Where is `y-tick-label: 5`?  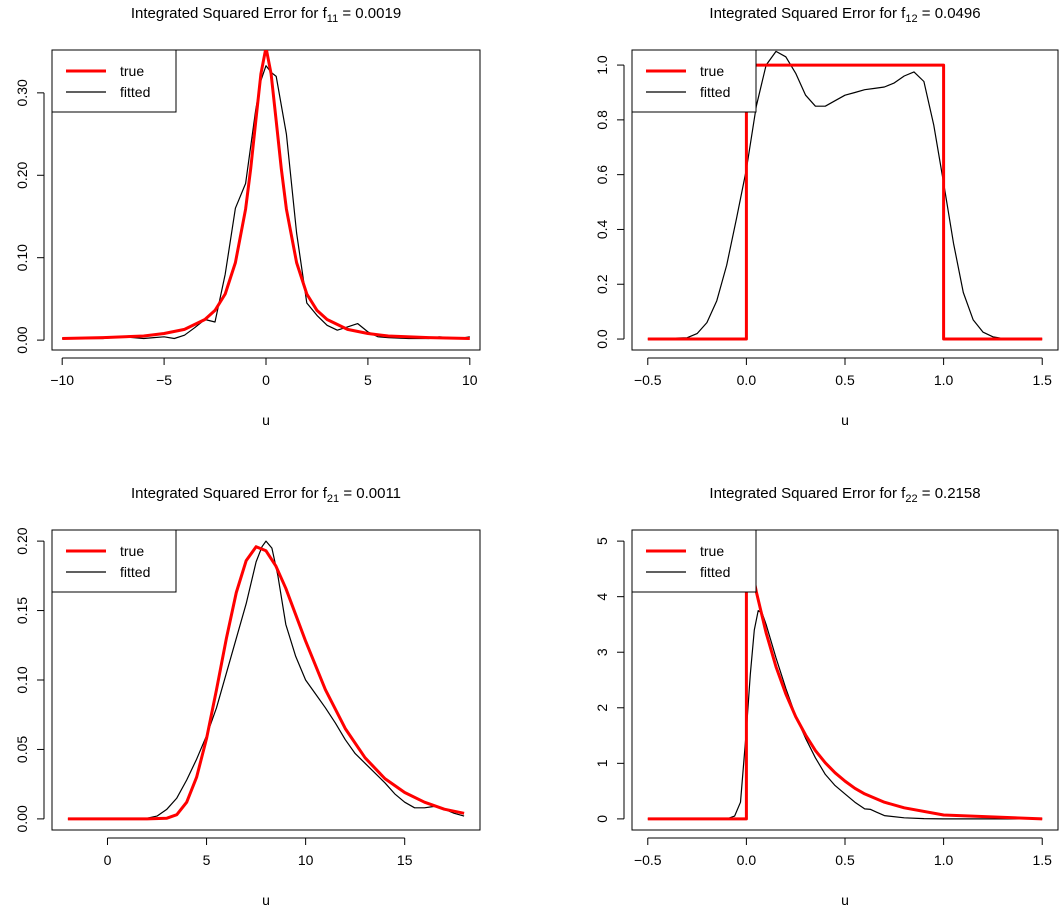 y-tick-label: 5 is located at coordinates (602, 541).